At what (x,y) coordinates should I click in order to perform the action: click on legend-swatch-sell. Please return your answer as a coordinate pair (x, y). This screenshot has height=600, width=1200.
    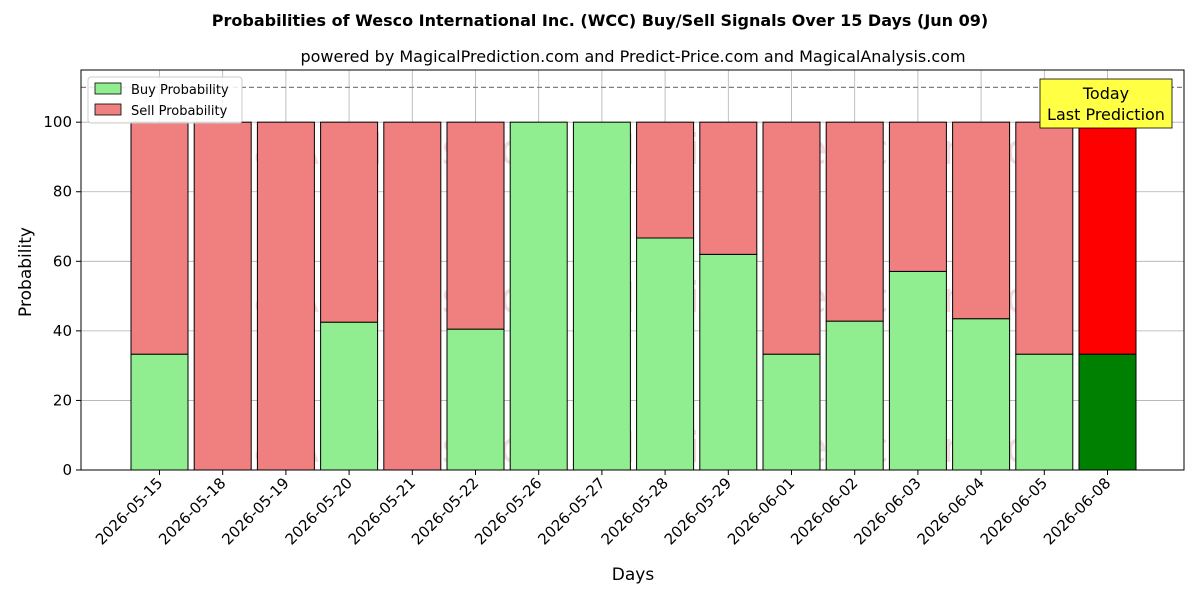
    Looking at the image, I should click on (108, 109).